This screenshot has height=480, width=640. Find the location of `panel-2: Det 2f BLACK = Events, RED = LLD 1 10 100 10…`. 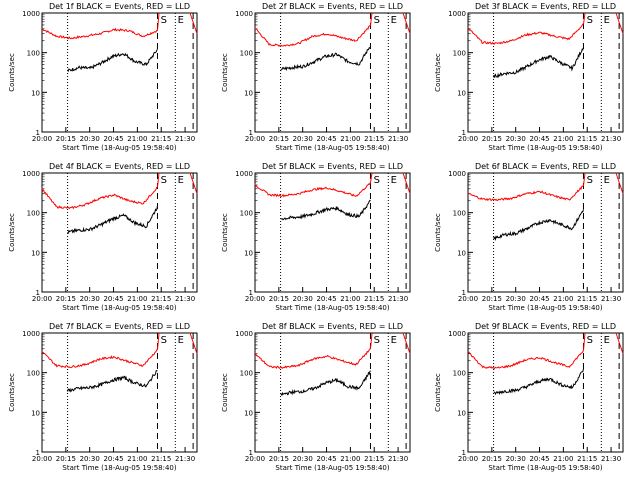

panel-2: Det 2f BLACK = Events, RED = LLD 1 10 100 10… is located at coordinates (316, 77).